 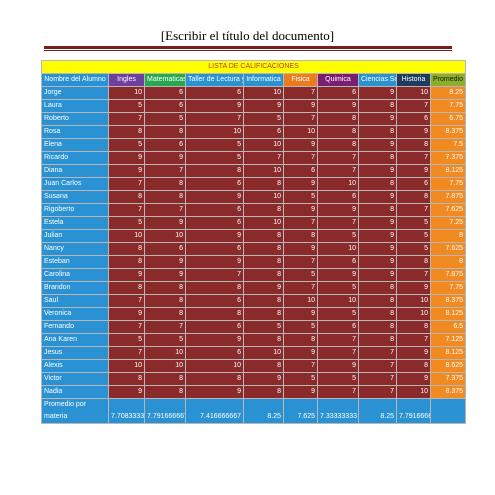 I want to click on student-name-cell: Jesus, so click(x=75, y=353).